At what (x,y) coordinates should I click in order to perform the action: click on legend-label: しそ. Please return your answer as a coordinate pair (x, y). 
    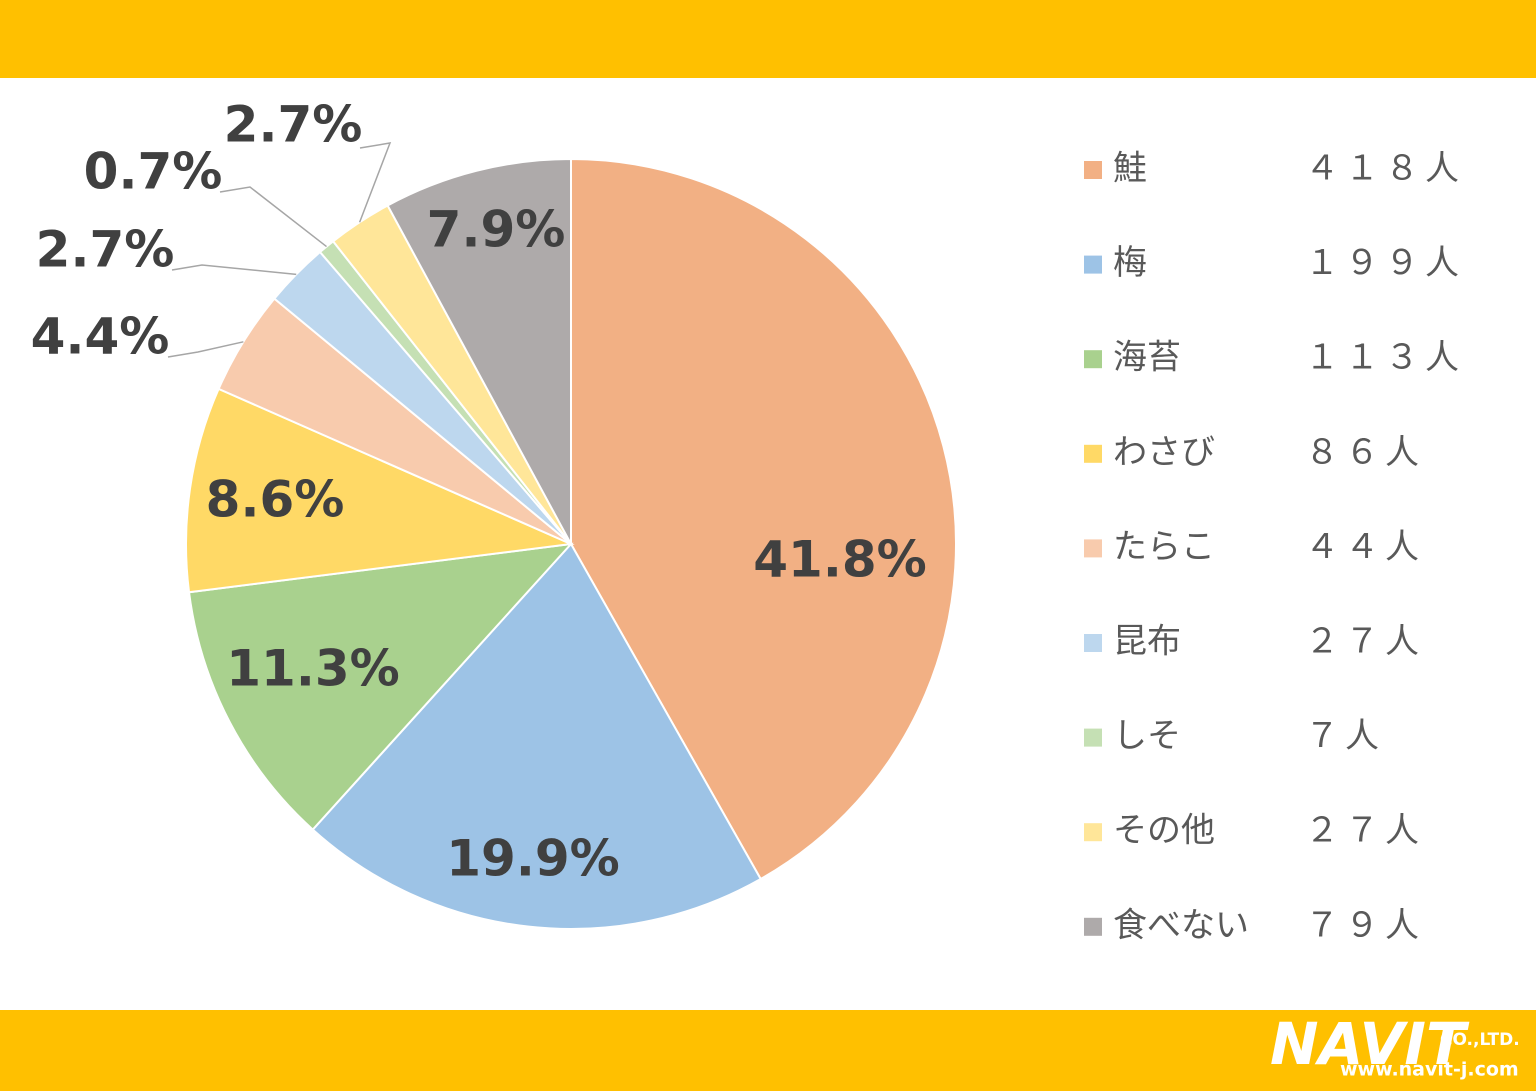
    Looking at the image, I should click on (1147, 736).